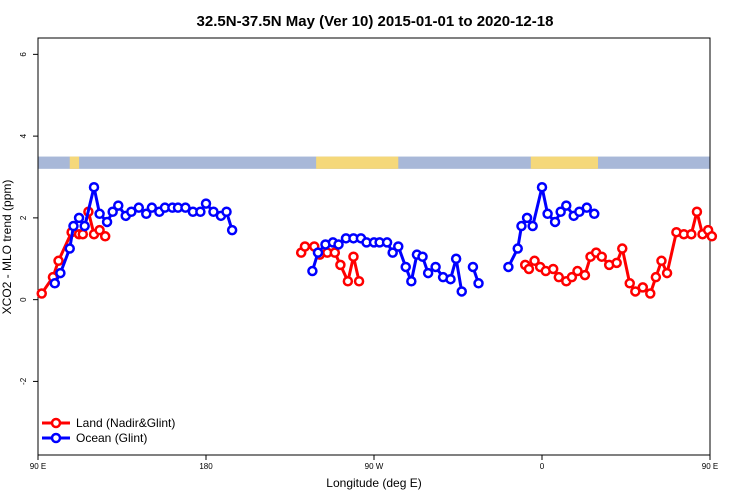  I want to click on x-tick-label: 180, so click(206, 466).